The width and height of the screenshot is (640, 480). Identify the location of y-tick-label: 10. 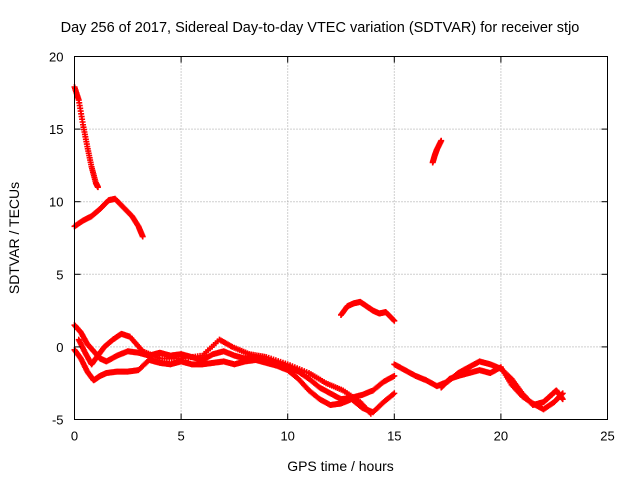
(56, 202).